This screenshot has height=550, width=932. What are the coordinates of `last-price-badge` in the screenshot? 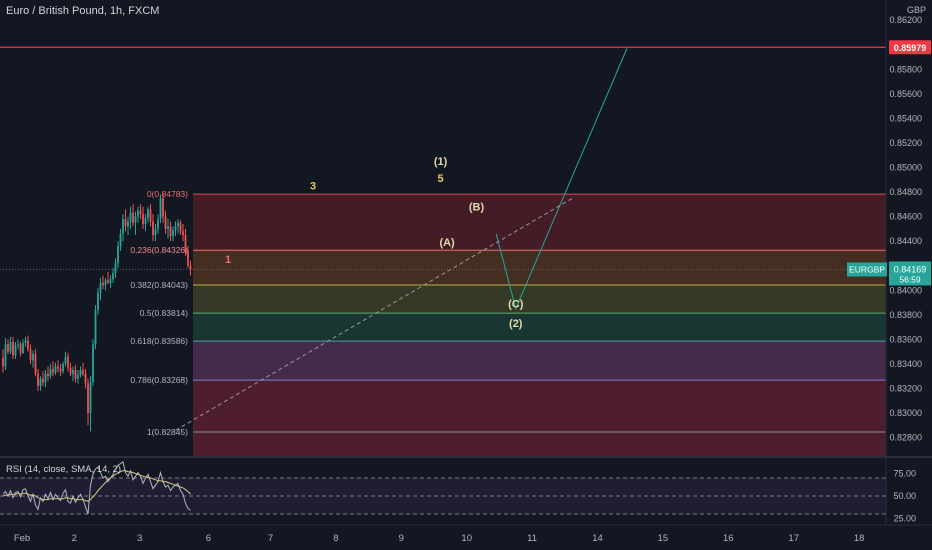 It's located at (910, 273).